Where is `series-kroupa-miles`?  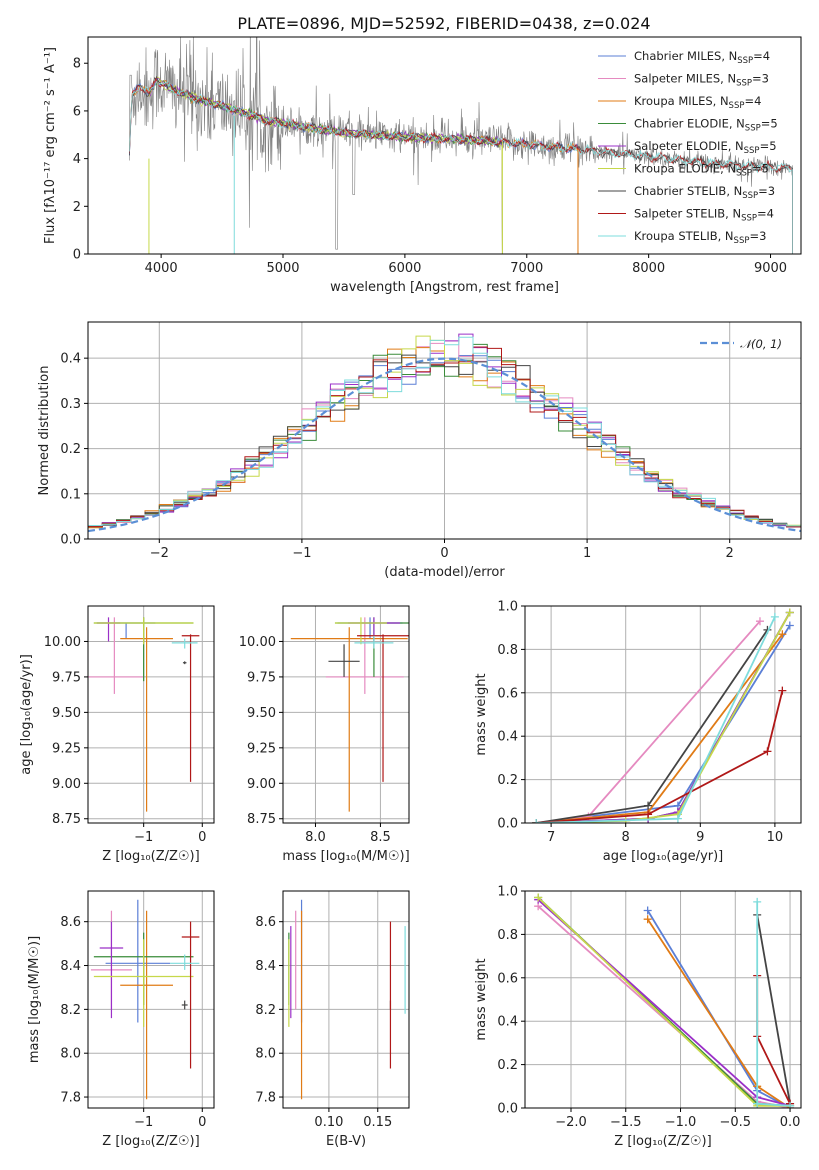 series-kroupa-miles is located at coordinates (719, 1011).